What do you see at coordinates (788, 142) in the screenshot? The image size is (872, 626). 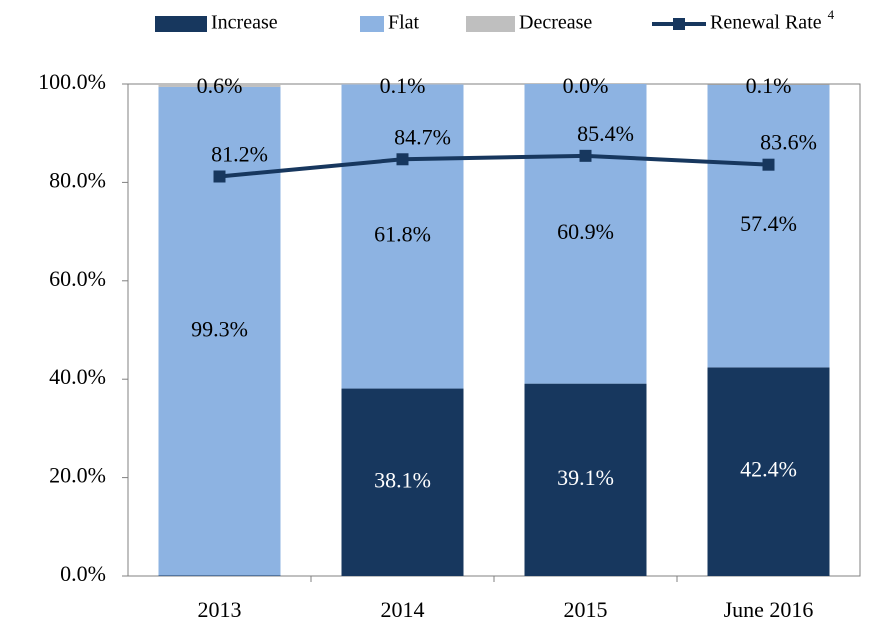 I see `data-label: 83.6%` at bounding box center [788, 142].